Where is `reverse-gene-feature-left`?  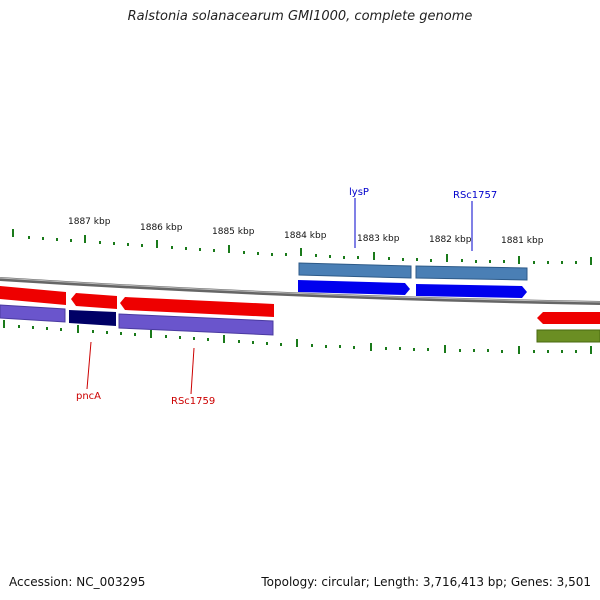
reverse-gene-feature-left is located at coordinates (33, 313).